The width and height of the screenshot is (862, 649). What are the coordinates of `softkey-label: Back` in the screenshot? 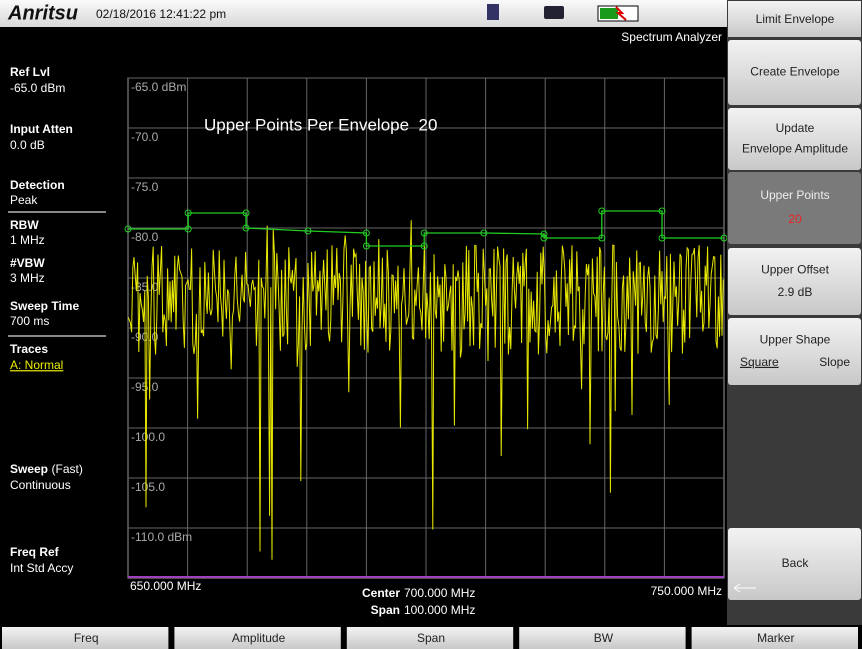 It's located at (796, 563).